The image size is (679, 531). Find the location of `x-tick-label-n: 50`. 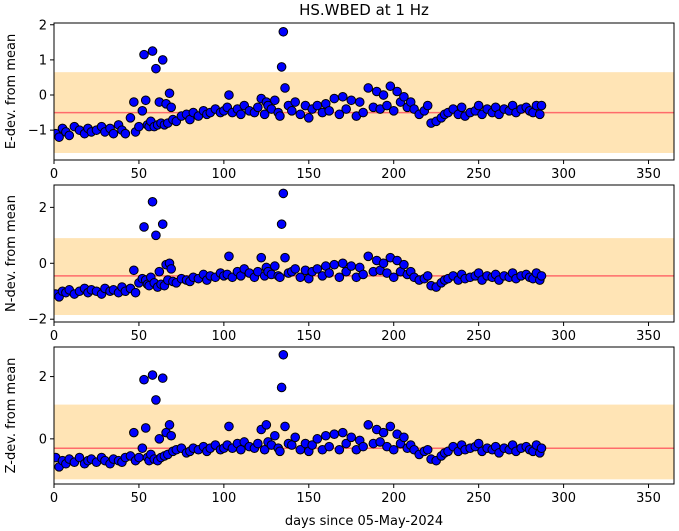

x-tick-label-n: 50 is located at coordinates (139, 336).